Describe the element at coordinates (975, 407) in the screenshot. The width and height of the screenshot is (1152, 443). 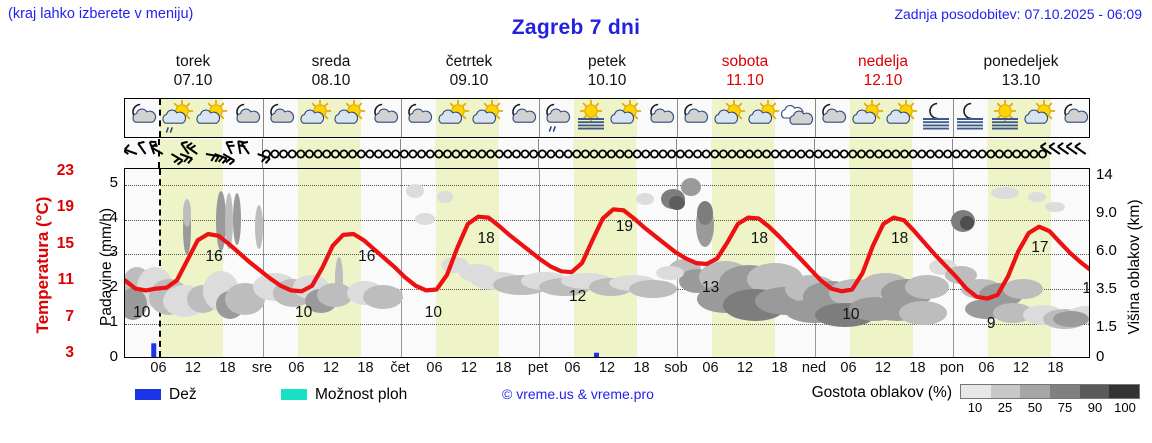
I see `cloud-density-value: 10` at that location.